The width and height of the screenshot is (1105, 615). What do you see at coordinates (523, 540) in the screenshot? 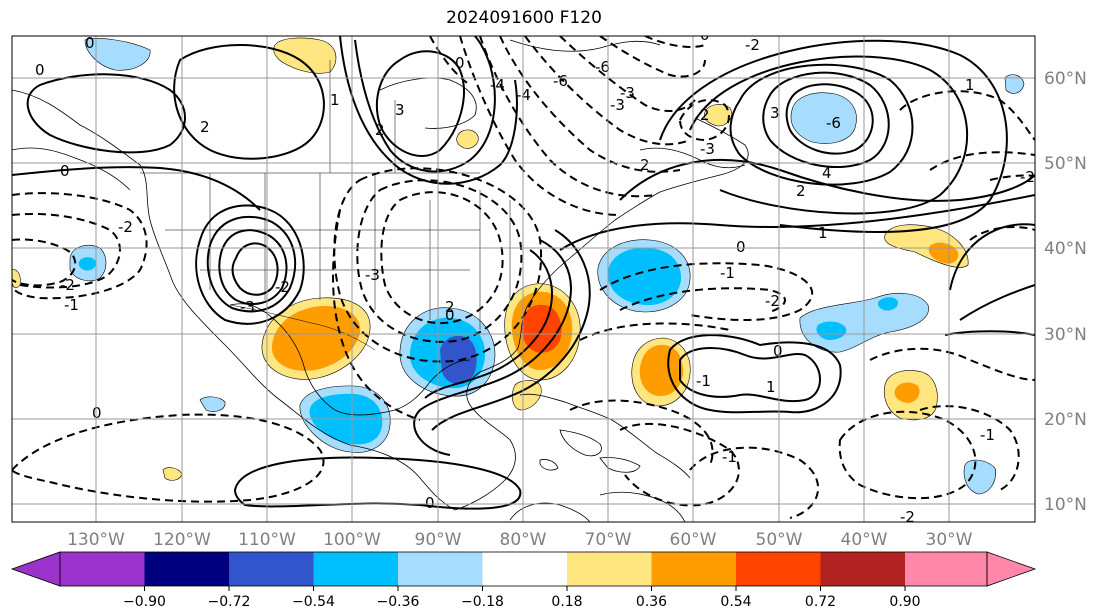
I see `lon-label: 80°W` at bounding box center [523, 540].